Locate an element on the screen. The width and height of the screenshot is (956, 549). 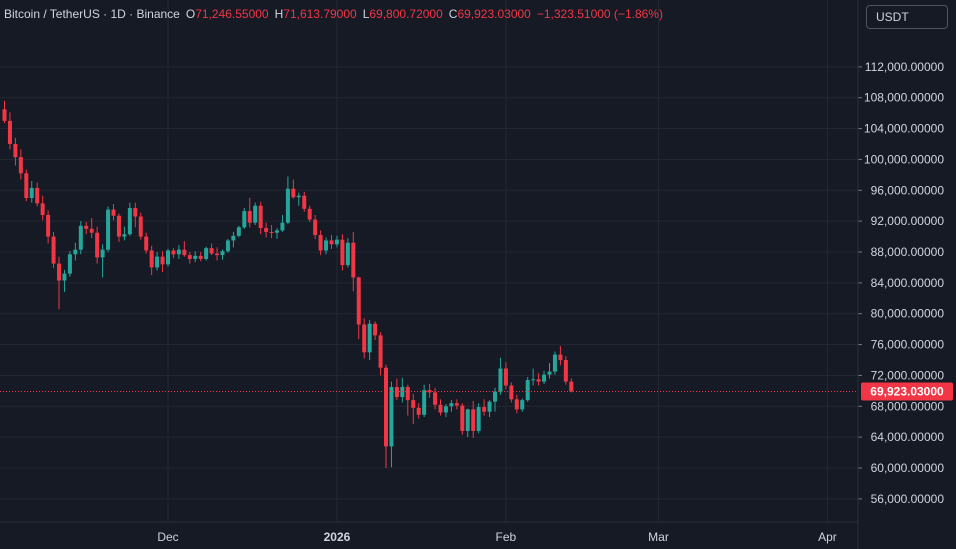
currency-button: USDT is located at coordinates (907, 17).